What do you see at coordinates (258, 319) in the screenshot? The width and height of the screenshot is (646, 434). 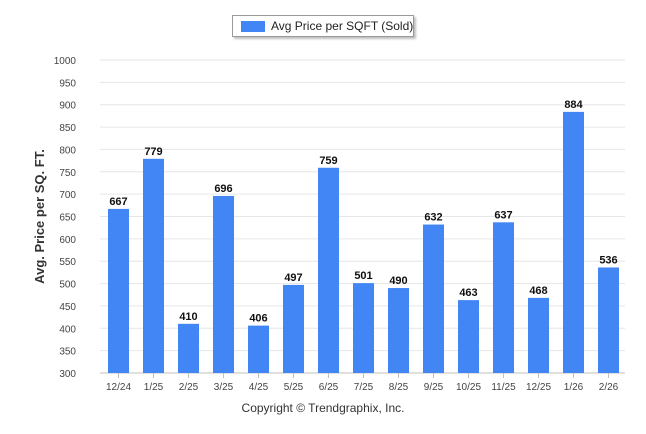 I see `data-label: 406` at bounding box center [258, 319].